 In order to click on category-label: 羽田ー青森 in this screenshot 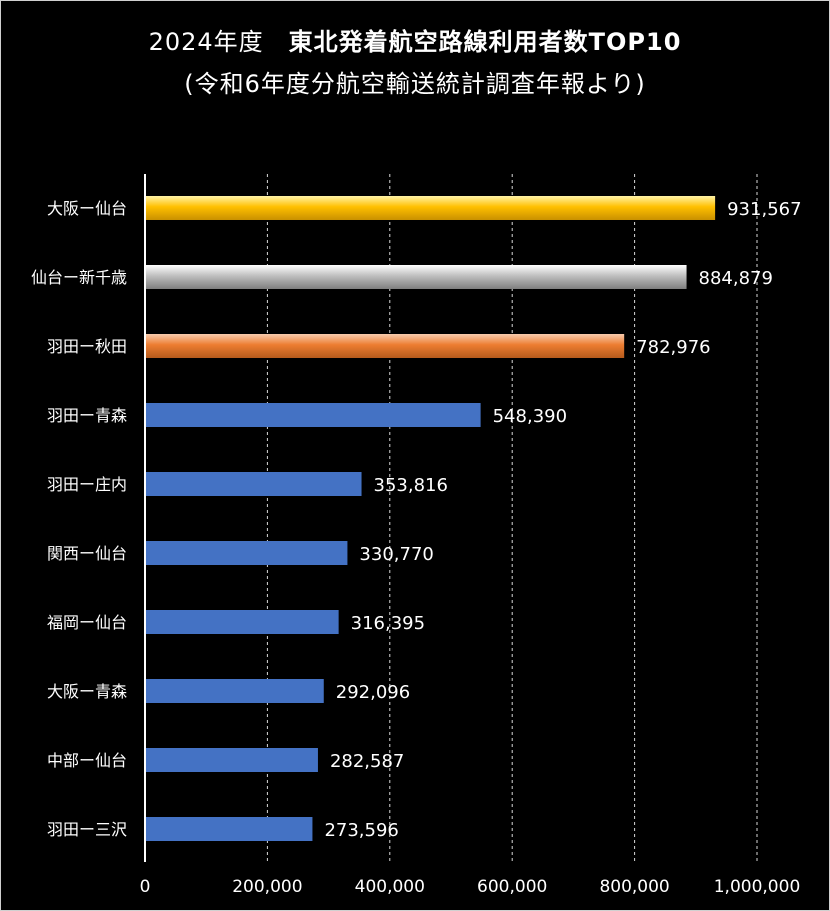, I will do `click(87, 415)`.